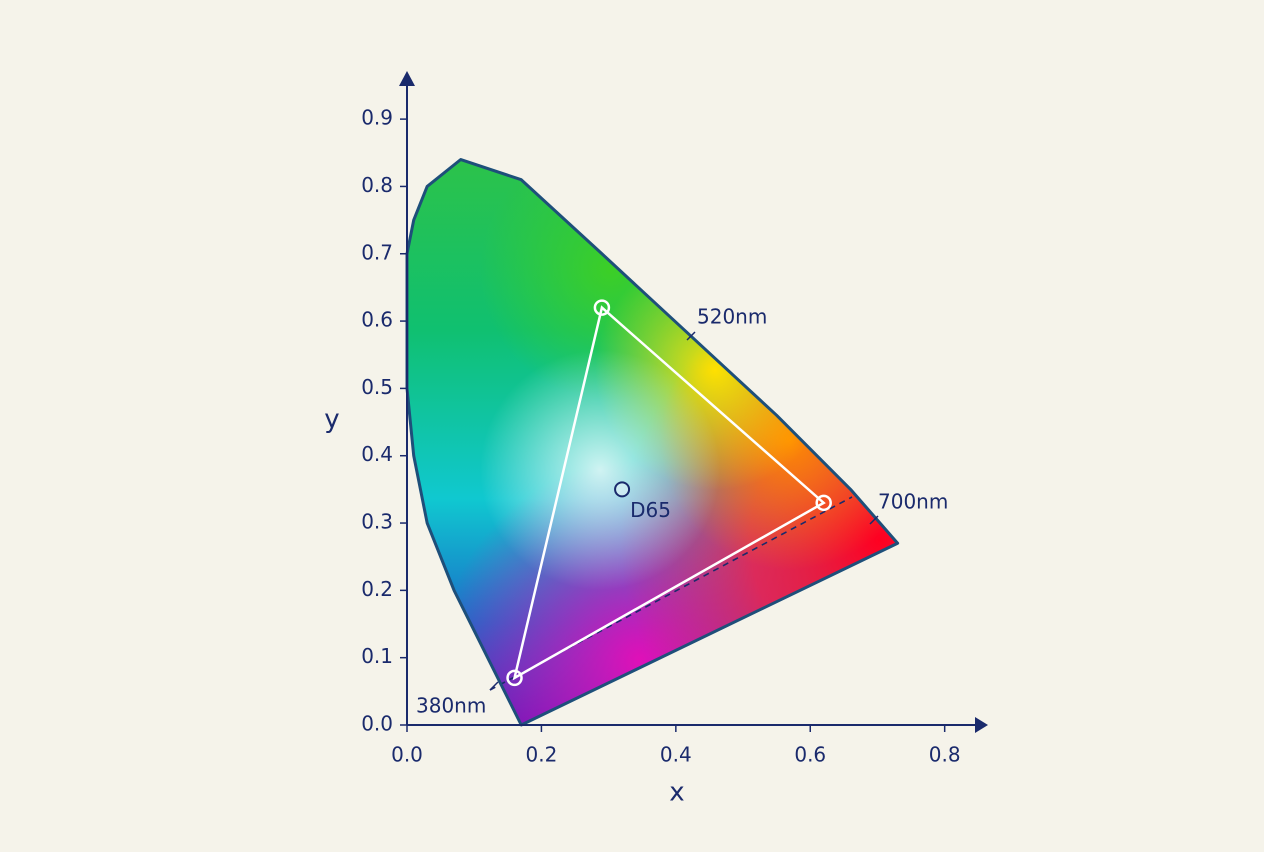 This screenshot has width=1264, height=852. I want to click on x-tick-label: 0.0, so click(407, 755).